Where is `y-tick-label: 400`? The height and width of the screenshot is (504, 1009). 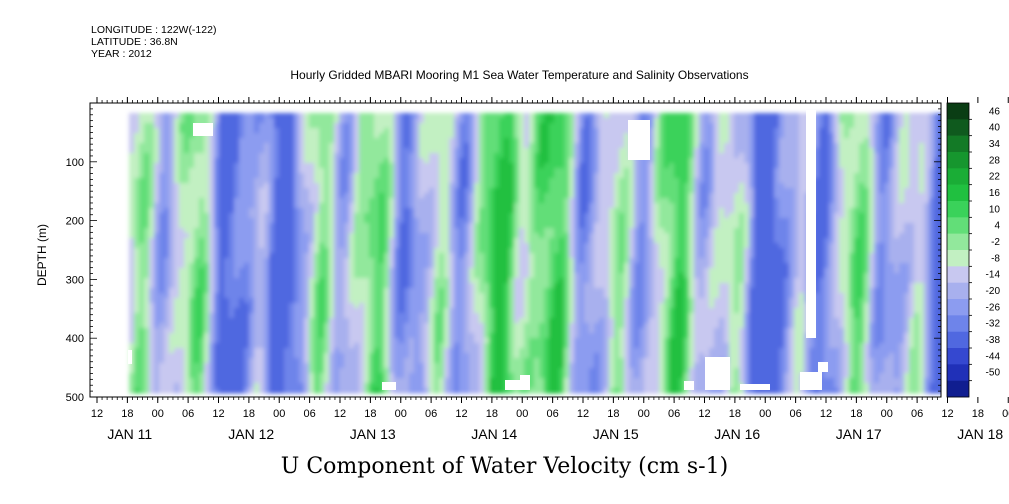 y-tick-label: 400 is located at coordinates (75, 339).